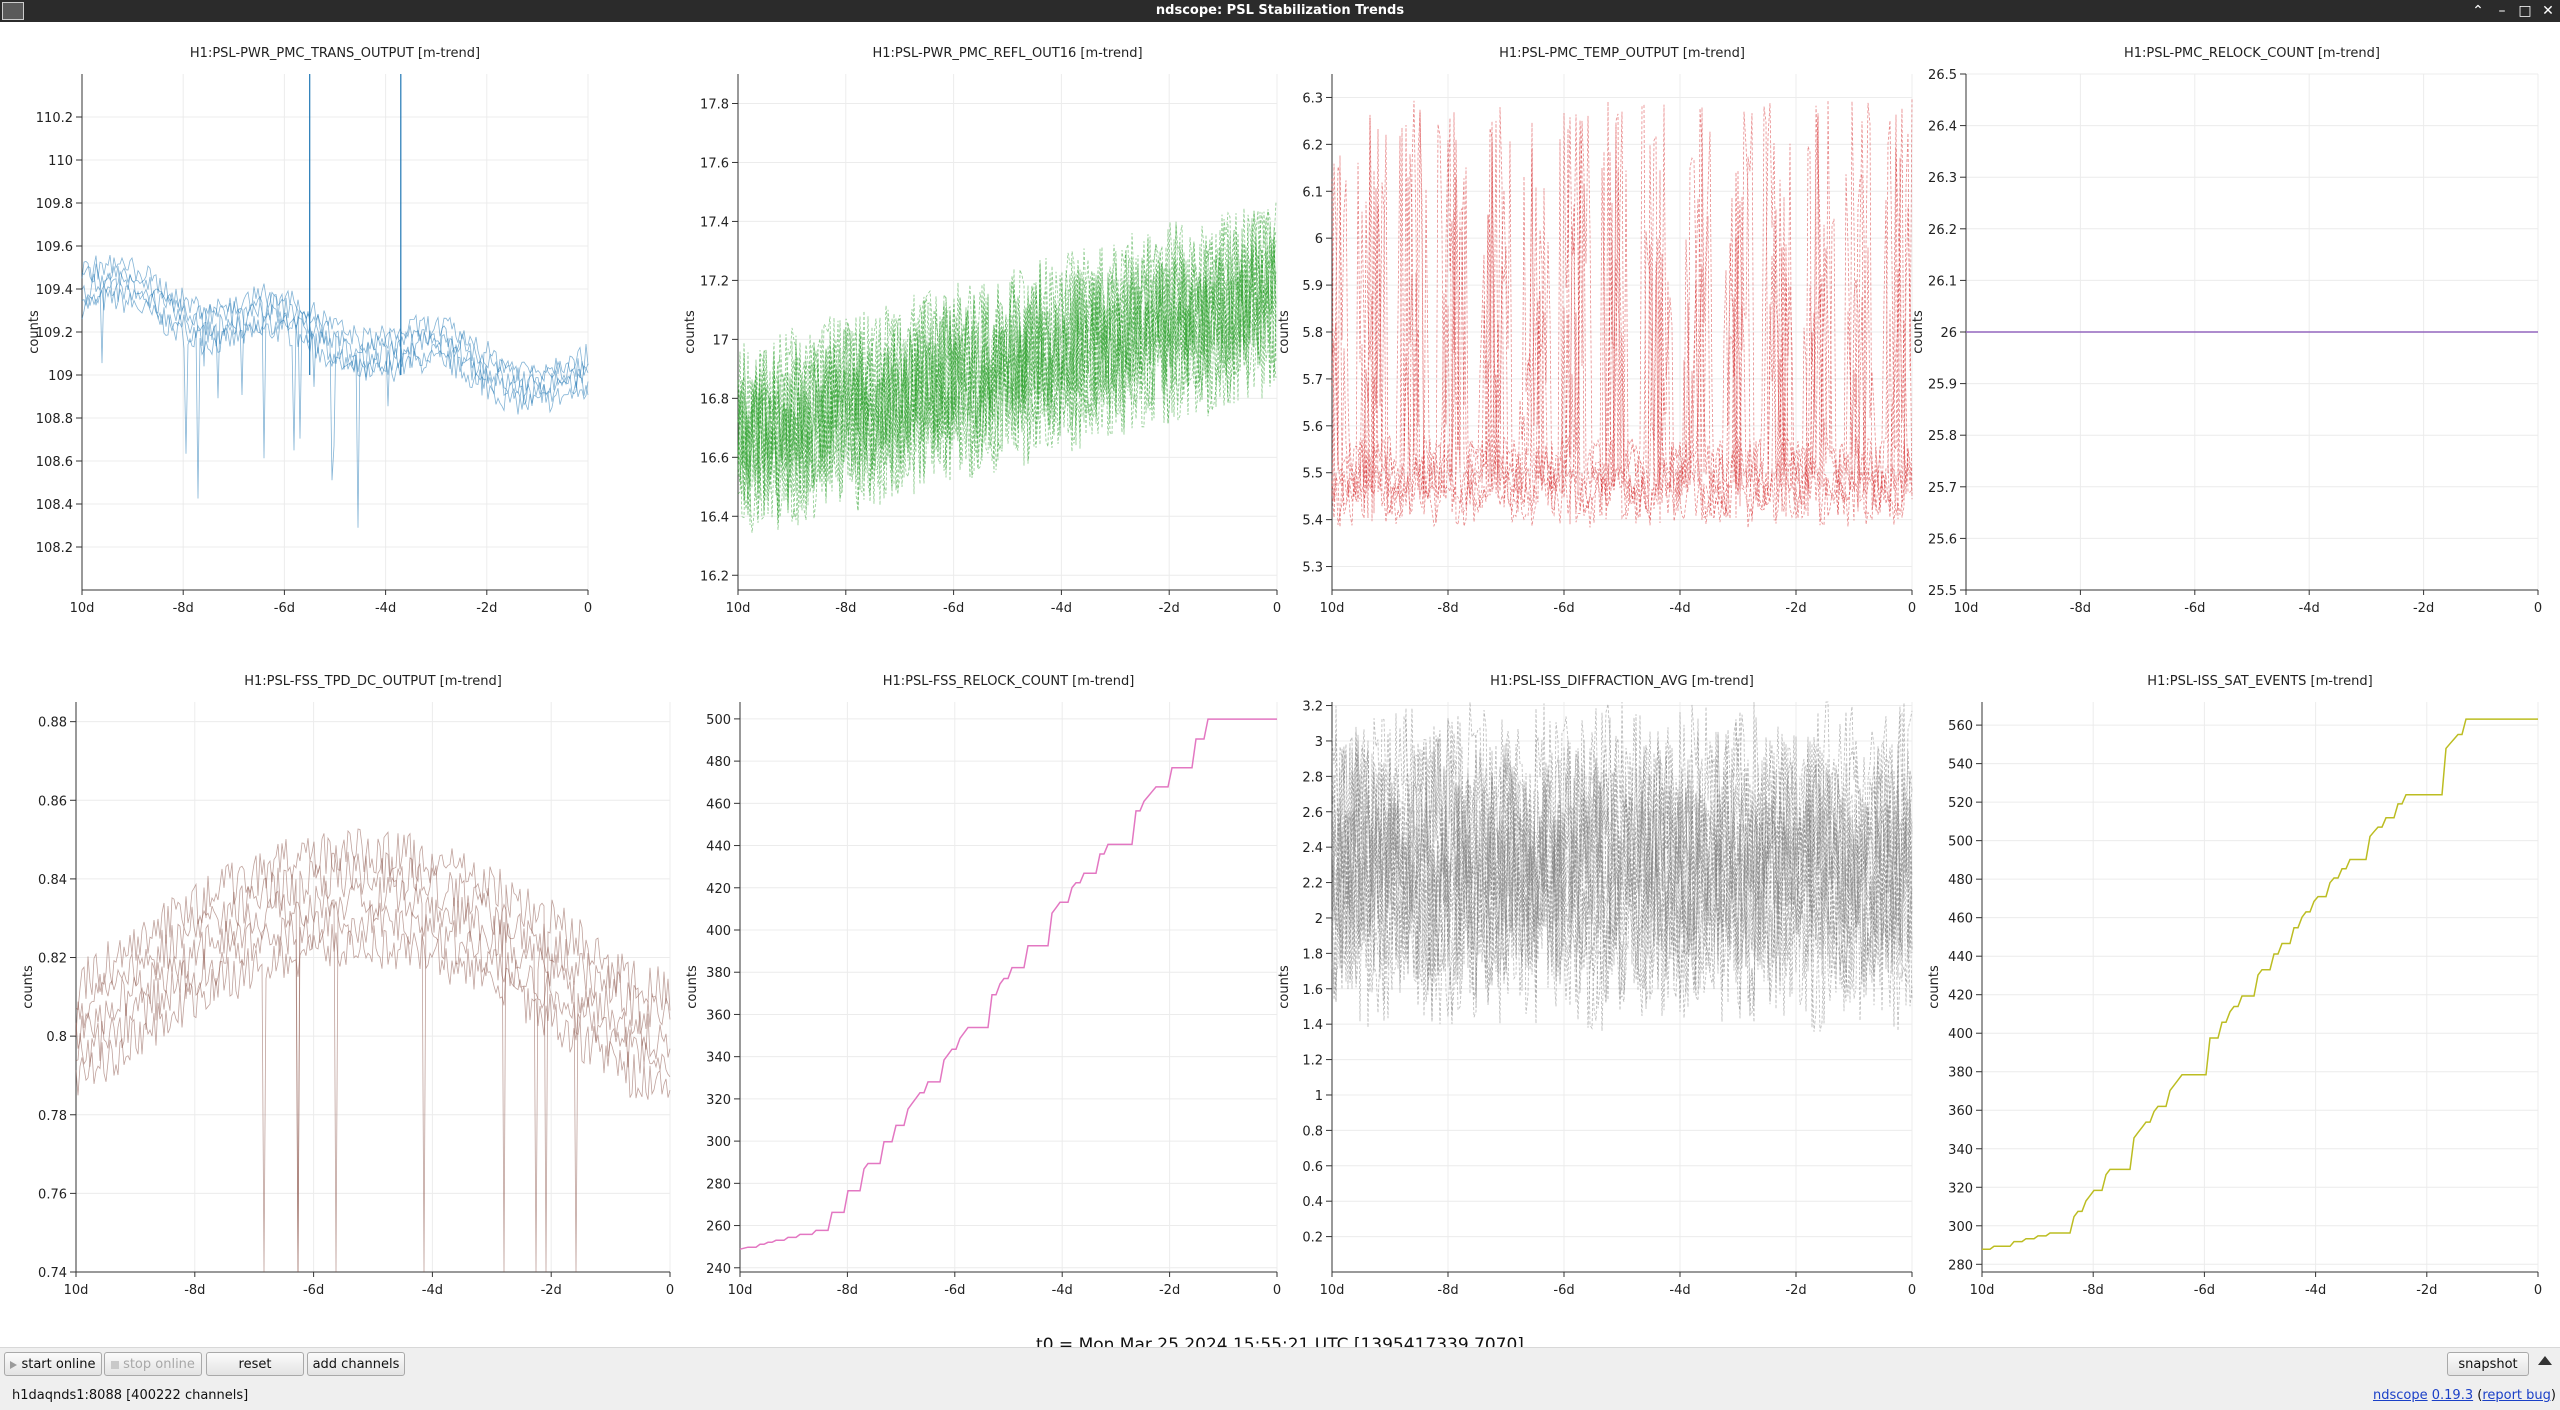 The height and width of the screenshot is (1410, 2560). What do you see at coordinates (718, 1100) in the screenshot?
I see `y-tick-label: 320` at bounding box center [718, 1100].